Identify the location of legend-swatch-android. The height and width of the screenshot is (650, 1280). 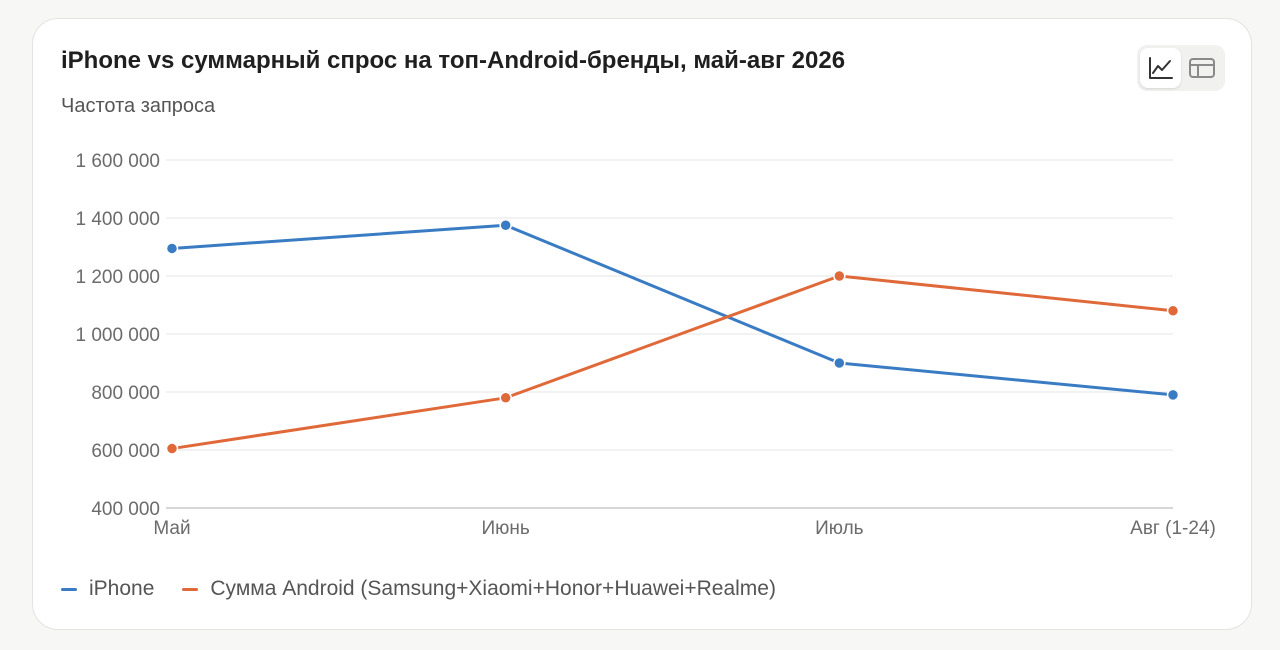
(190, 589).